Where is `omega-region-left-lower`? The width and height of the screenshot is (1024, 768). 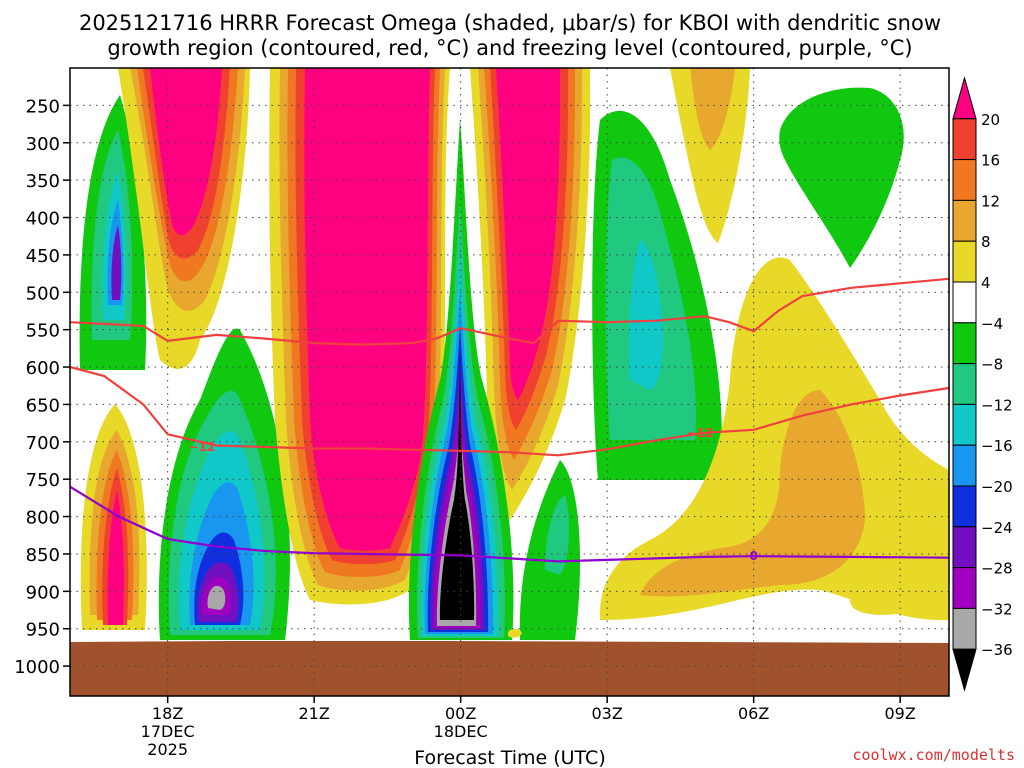 omega-region-left-lower is located at coordinates (113, 517).